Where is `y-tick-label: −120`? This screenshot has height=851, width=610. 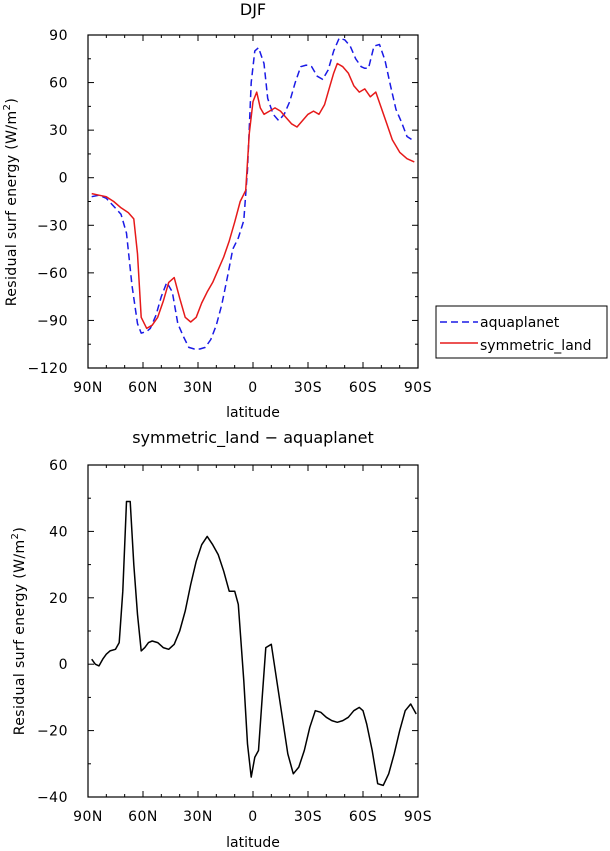 y-tick-label: −120 is located at coordinates (48, 369).